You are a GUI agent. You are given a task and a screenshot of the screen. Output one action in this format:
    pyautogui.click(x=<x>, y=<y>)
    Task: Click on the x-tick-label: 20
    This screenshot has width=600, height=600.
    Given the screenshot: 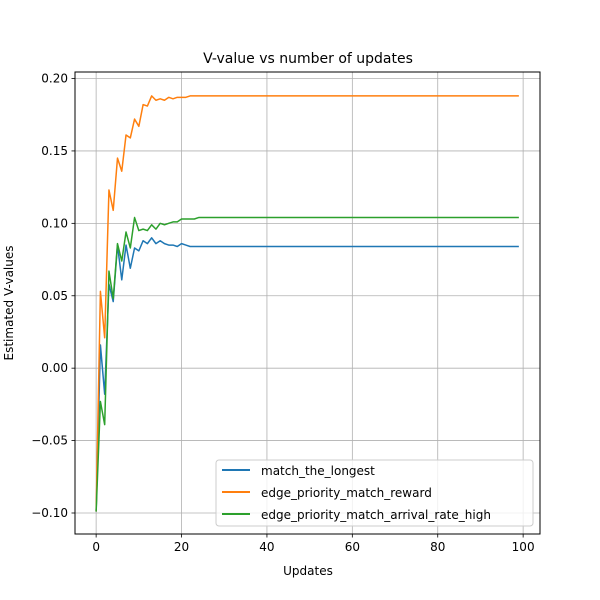 What is the action you would take?
    pyautogui.click(x=181, y=547)
    